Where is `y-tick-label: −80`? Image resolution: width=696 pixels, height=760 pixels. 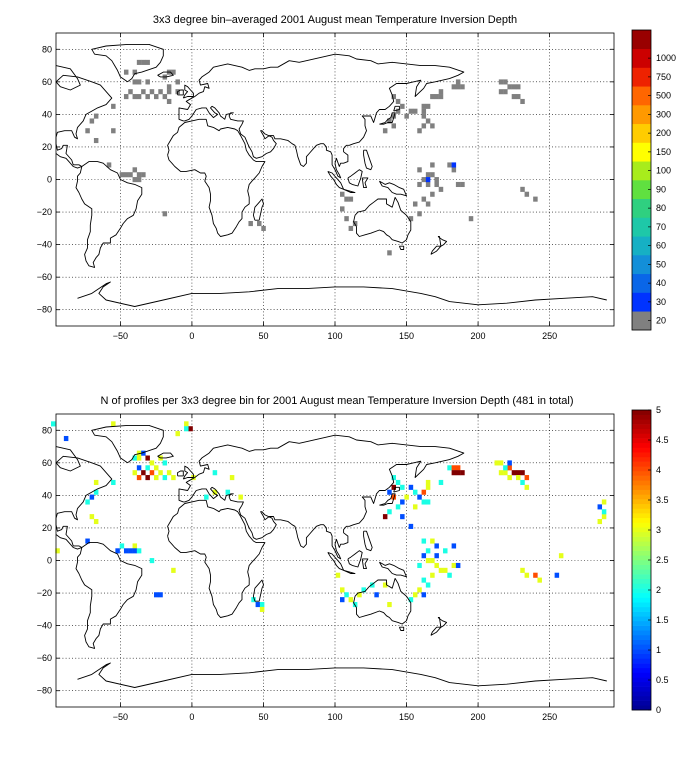
y-tick-label: −80 is located at coordinates (44, 310).